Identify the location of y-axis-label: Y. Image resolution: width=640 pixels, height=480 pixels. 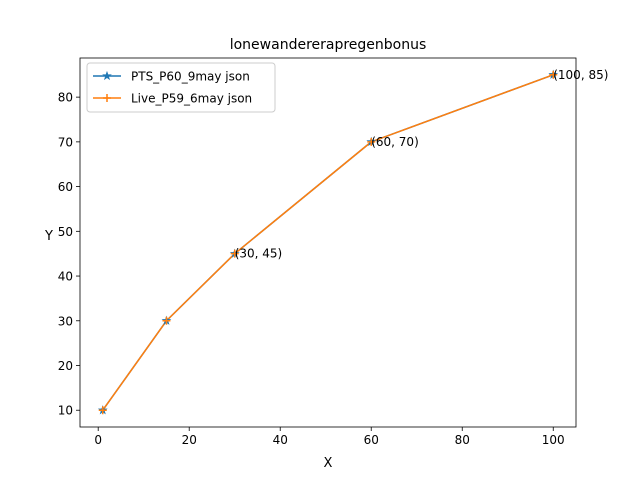
(48, 236).